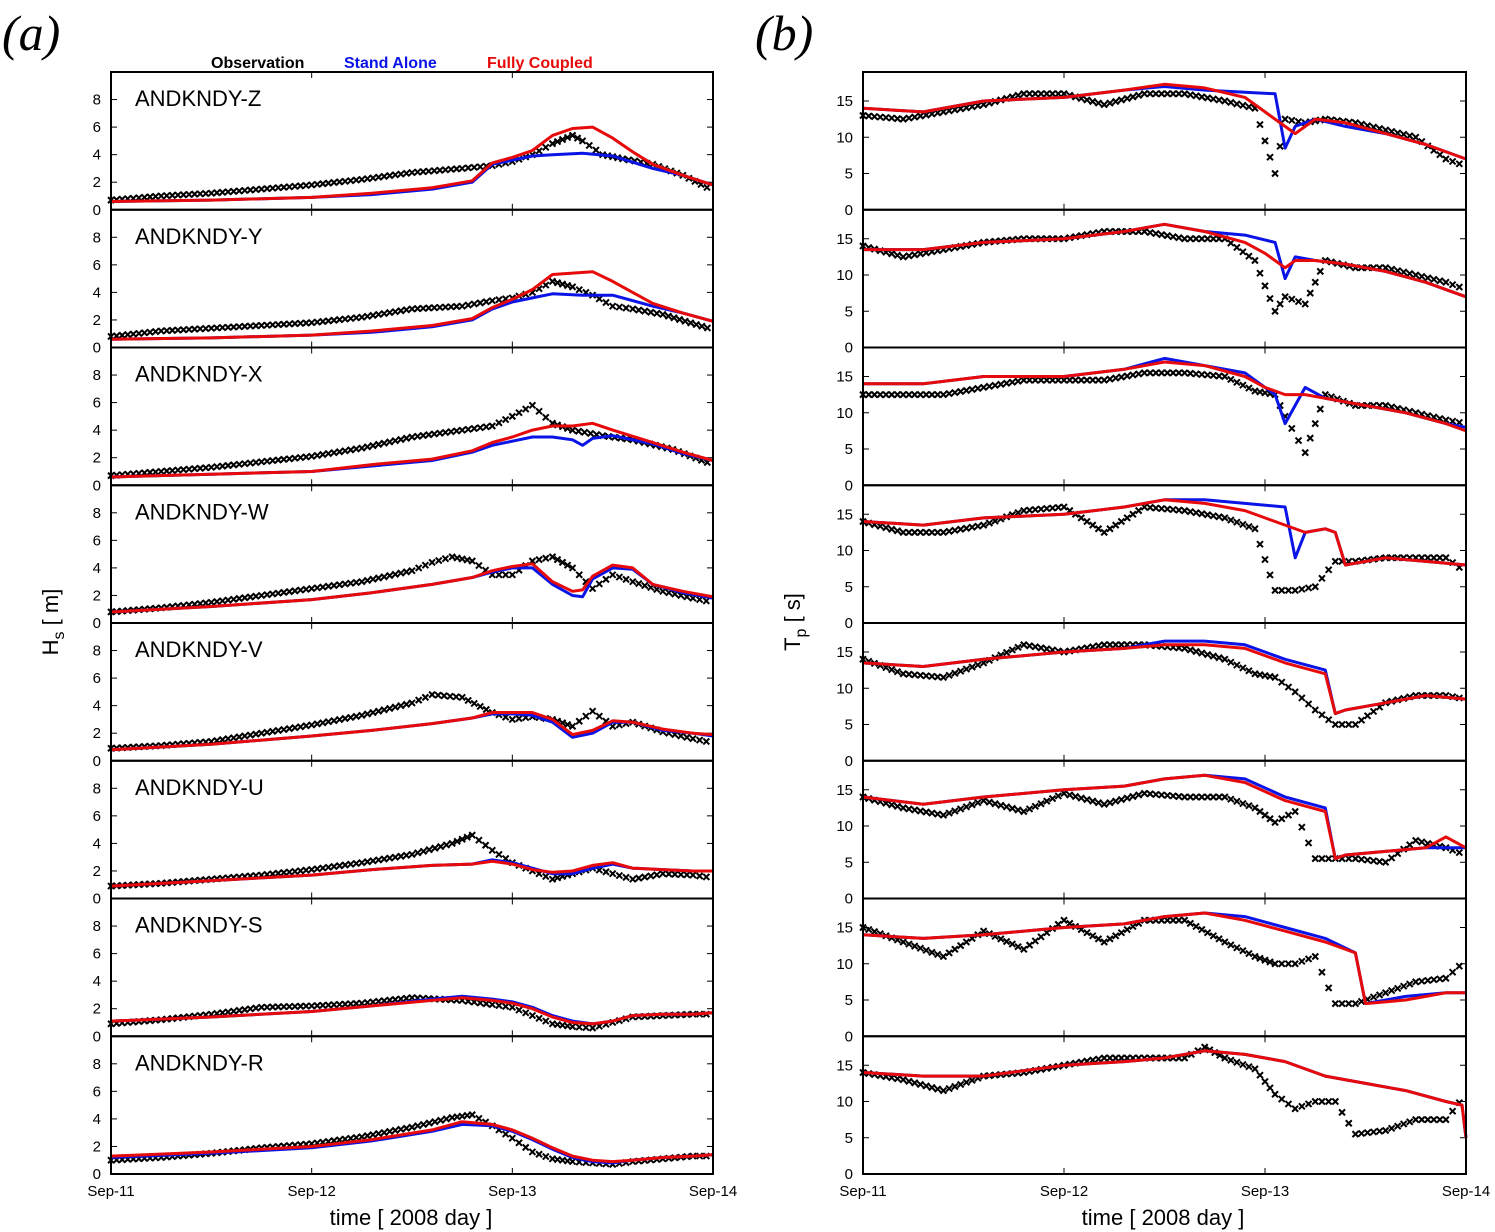 Image resolution: width=1495 pixels, height=1232 pixels. I want to click on y-tick-label: 10, so click(844, 137).